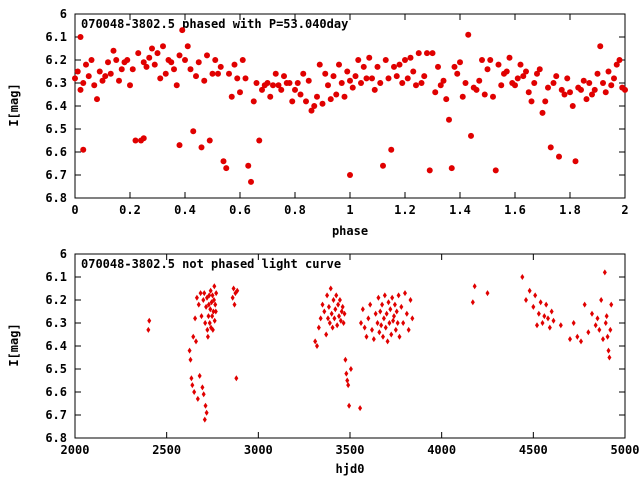 This screenshot has width=640, height=480. What do you see at coordinates (63, 254) in the screenshot?
I see `unphased-y-tick-label: 6` at bounding box center [63, 254].